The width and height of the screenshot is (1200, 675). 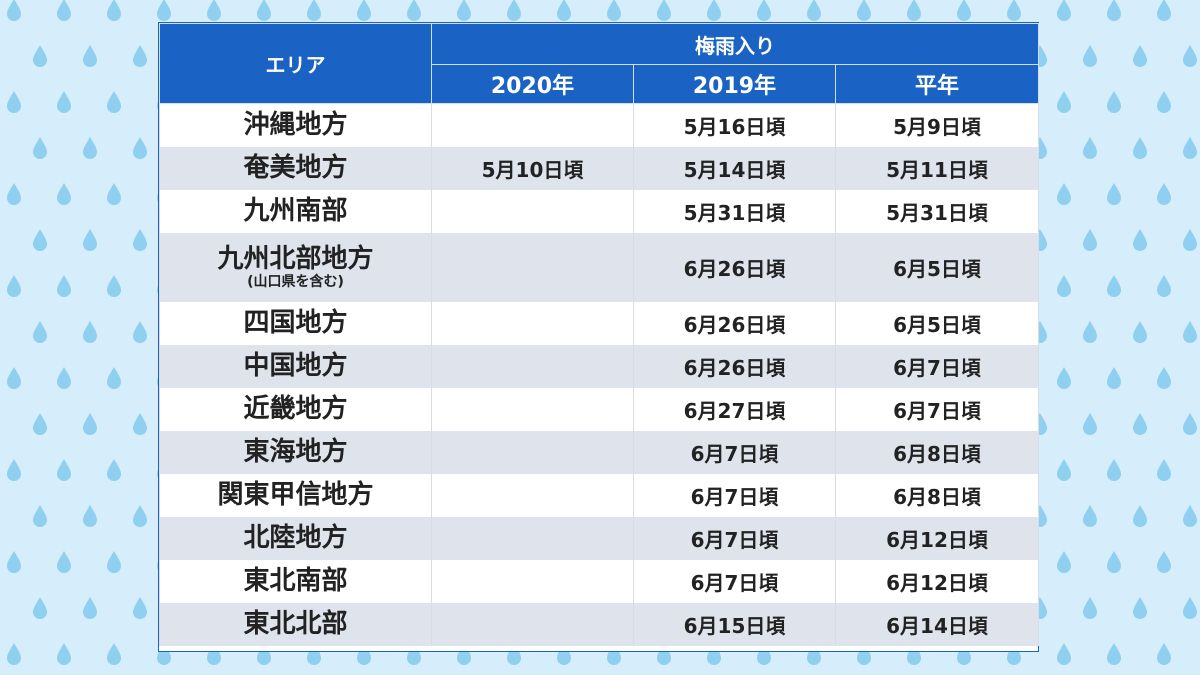 I want to click on date-2019-cell: 6月26日頃, so click(x=734, y=267).